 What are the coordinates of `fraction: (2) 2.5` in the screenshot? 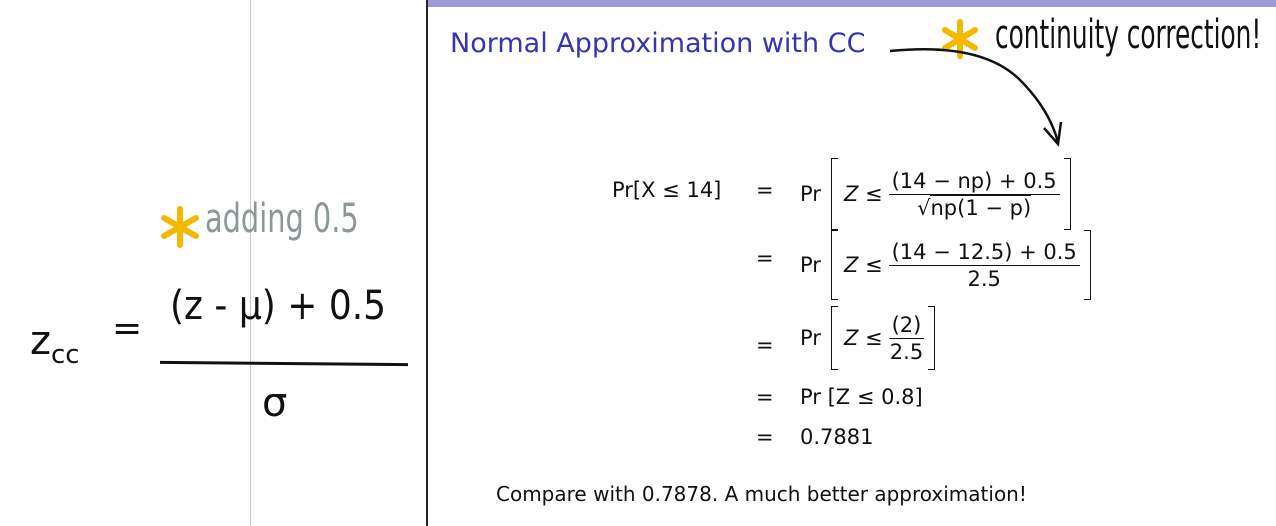 It's located at (906, 338).